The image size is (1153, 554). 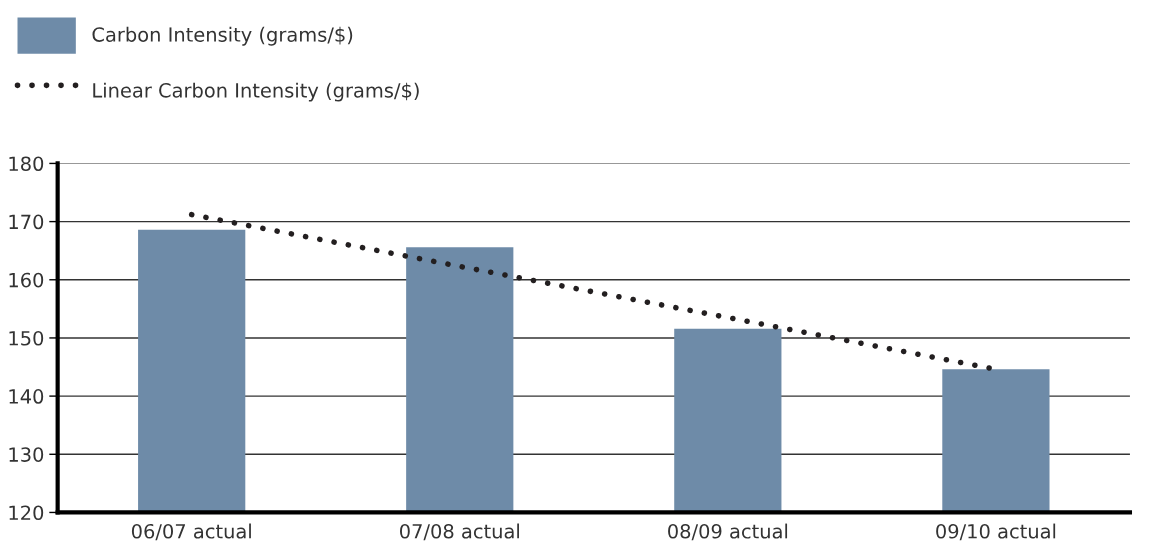 What do you see at coordinates (459, 532) in the screenshot?
I see `x-tick-label: 07/08 actual` at bounding box center [459, 532].